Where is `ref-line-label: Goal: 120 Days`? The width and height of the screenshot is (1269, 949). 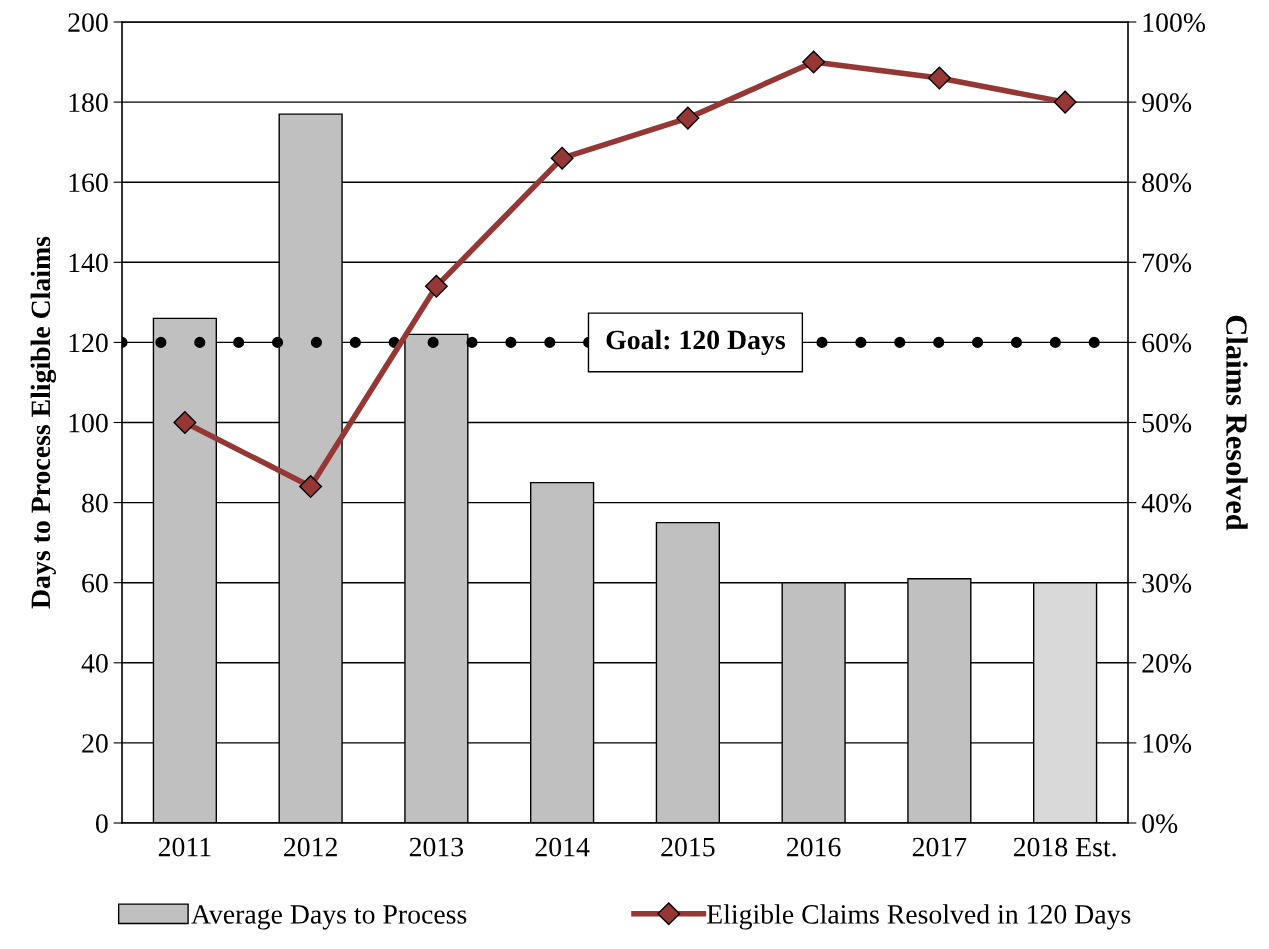
ref-line-label: Goal: 120 Days is located at coordinates (696, 342).